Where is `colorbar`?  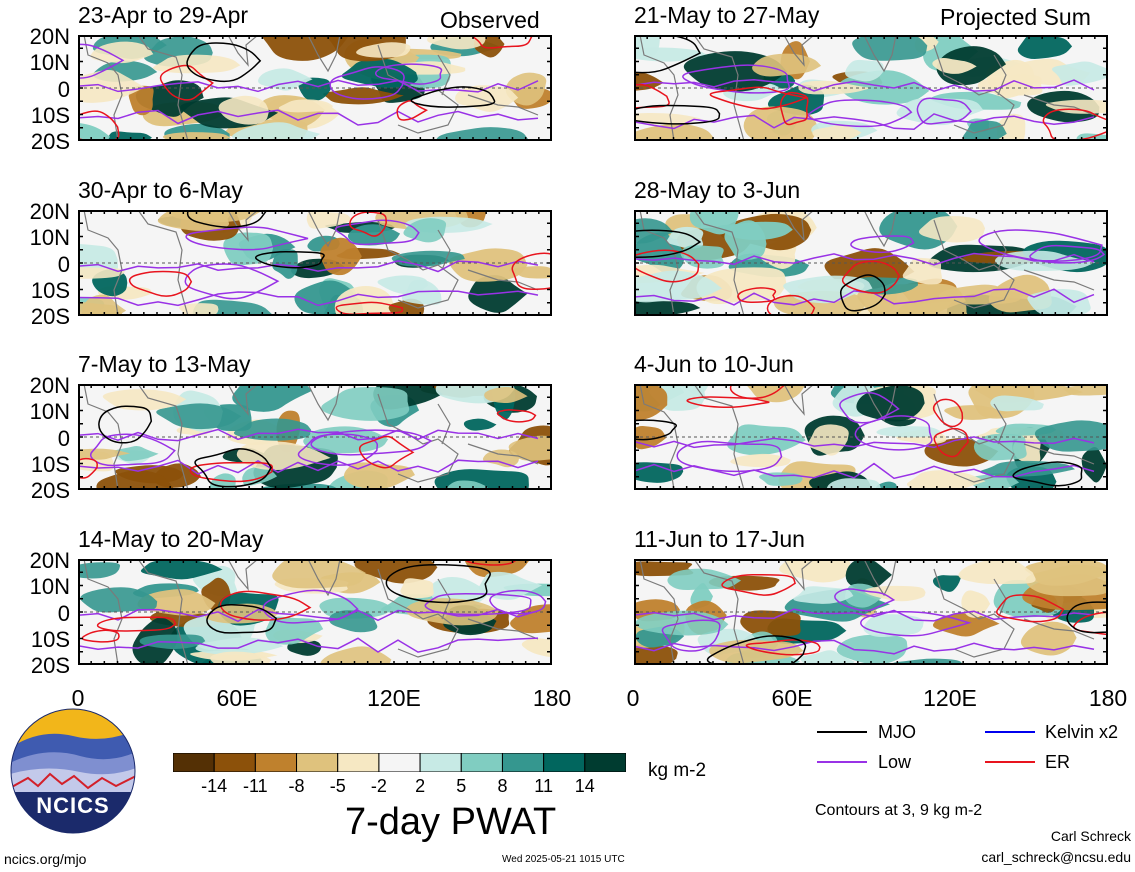 colorbar is located at coordinates (399, 762).